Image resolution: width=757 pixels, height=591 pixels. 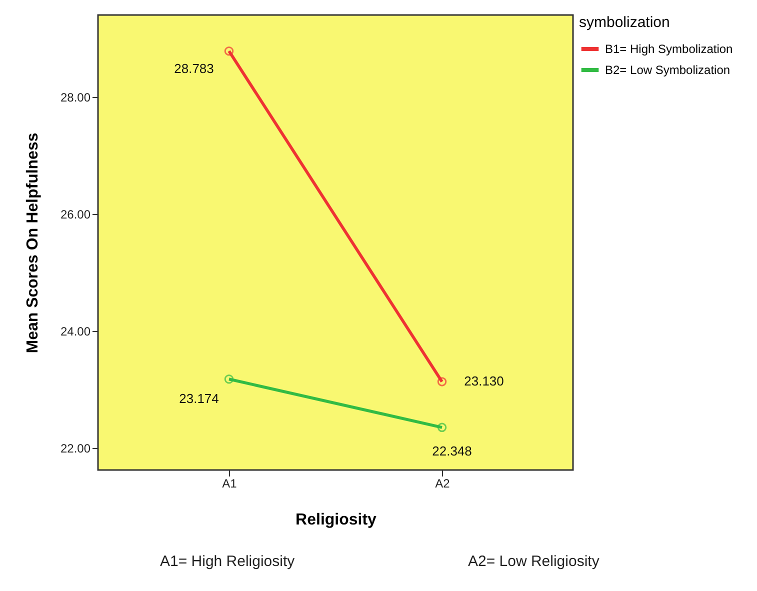 I want to click on data-label: 23.130, so click(x=484, y=381).